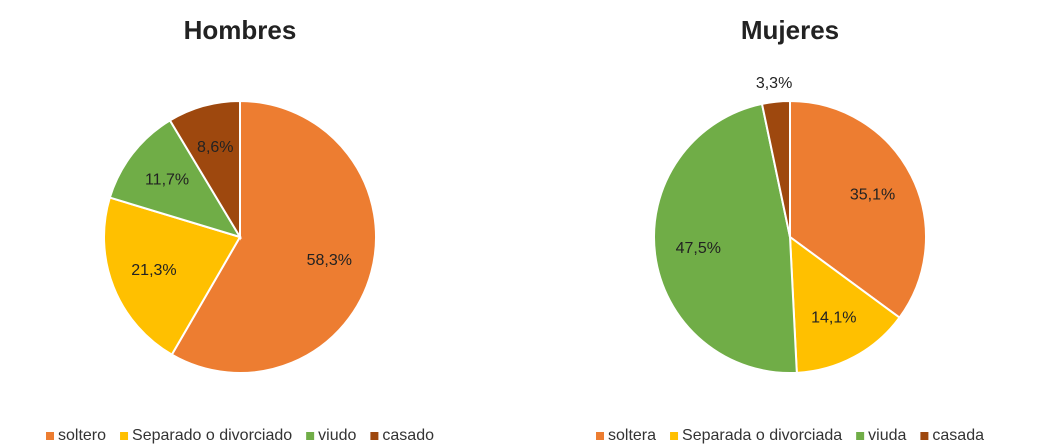 This screenshot has height=447, width=1037. What do you see at coordinates (833, 318) in the screenshot?
I see `data-label: 14,1%` at bounding box center [833, 318].